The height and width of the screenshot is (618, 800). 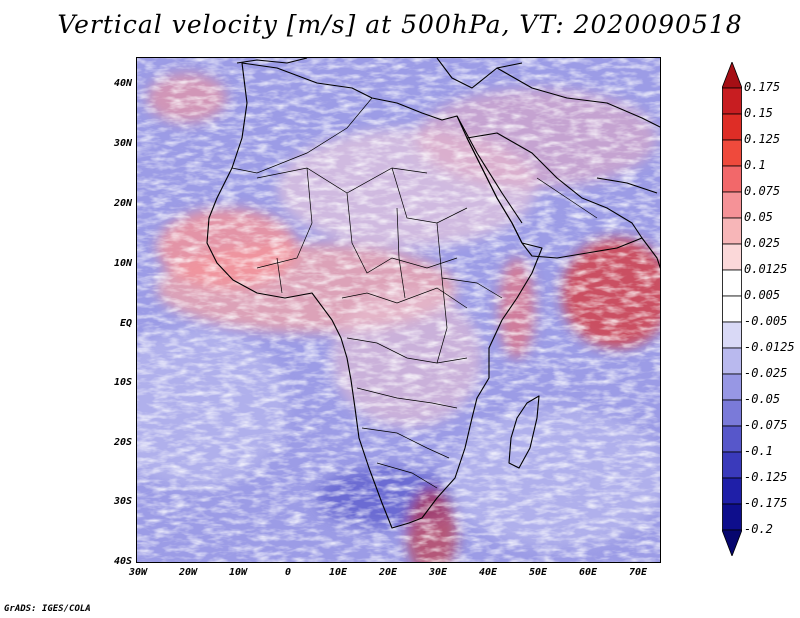 What do you see at coordinates (47, 609) in the screenshot?
I see `credit-text: GrADS: IGES/COLA` at bounding box center [47, 609].